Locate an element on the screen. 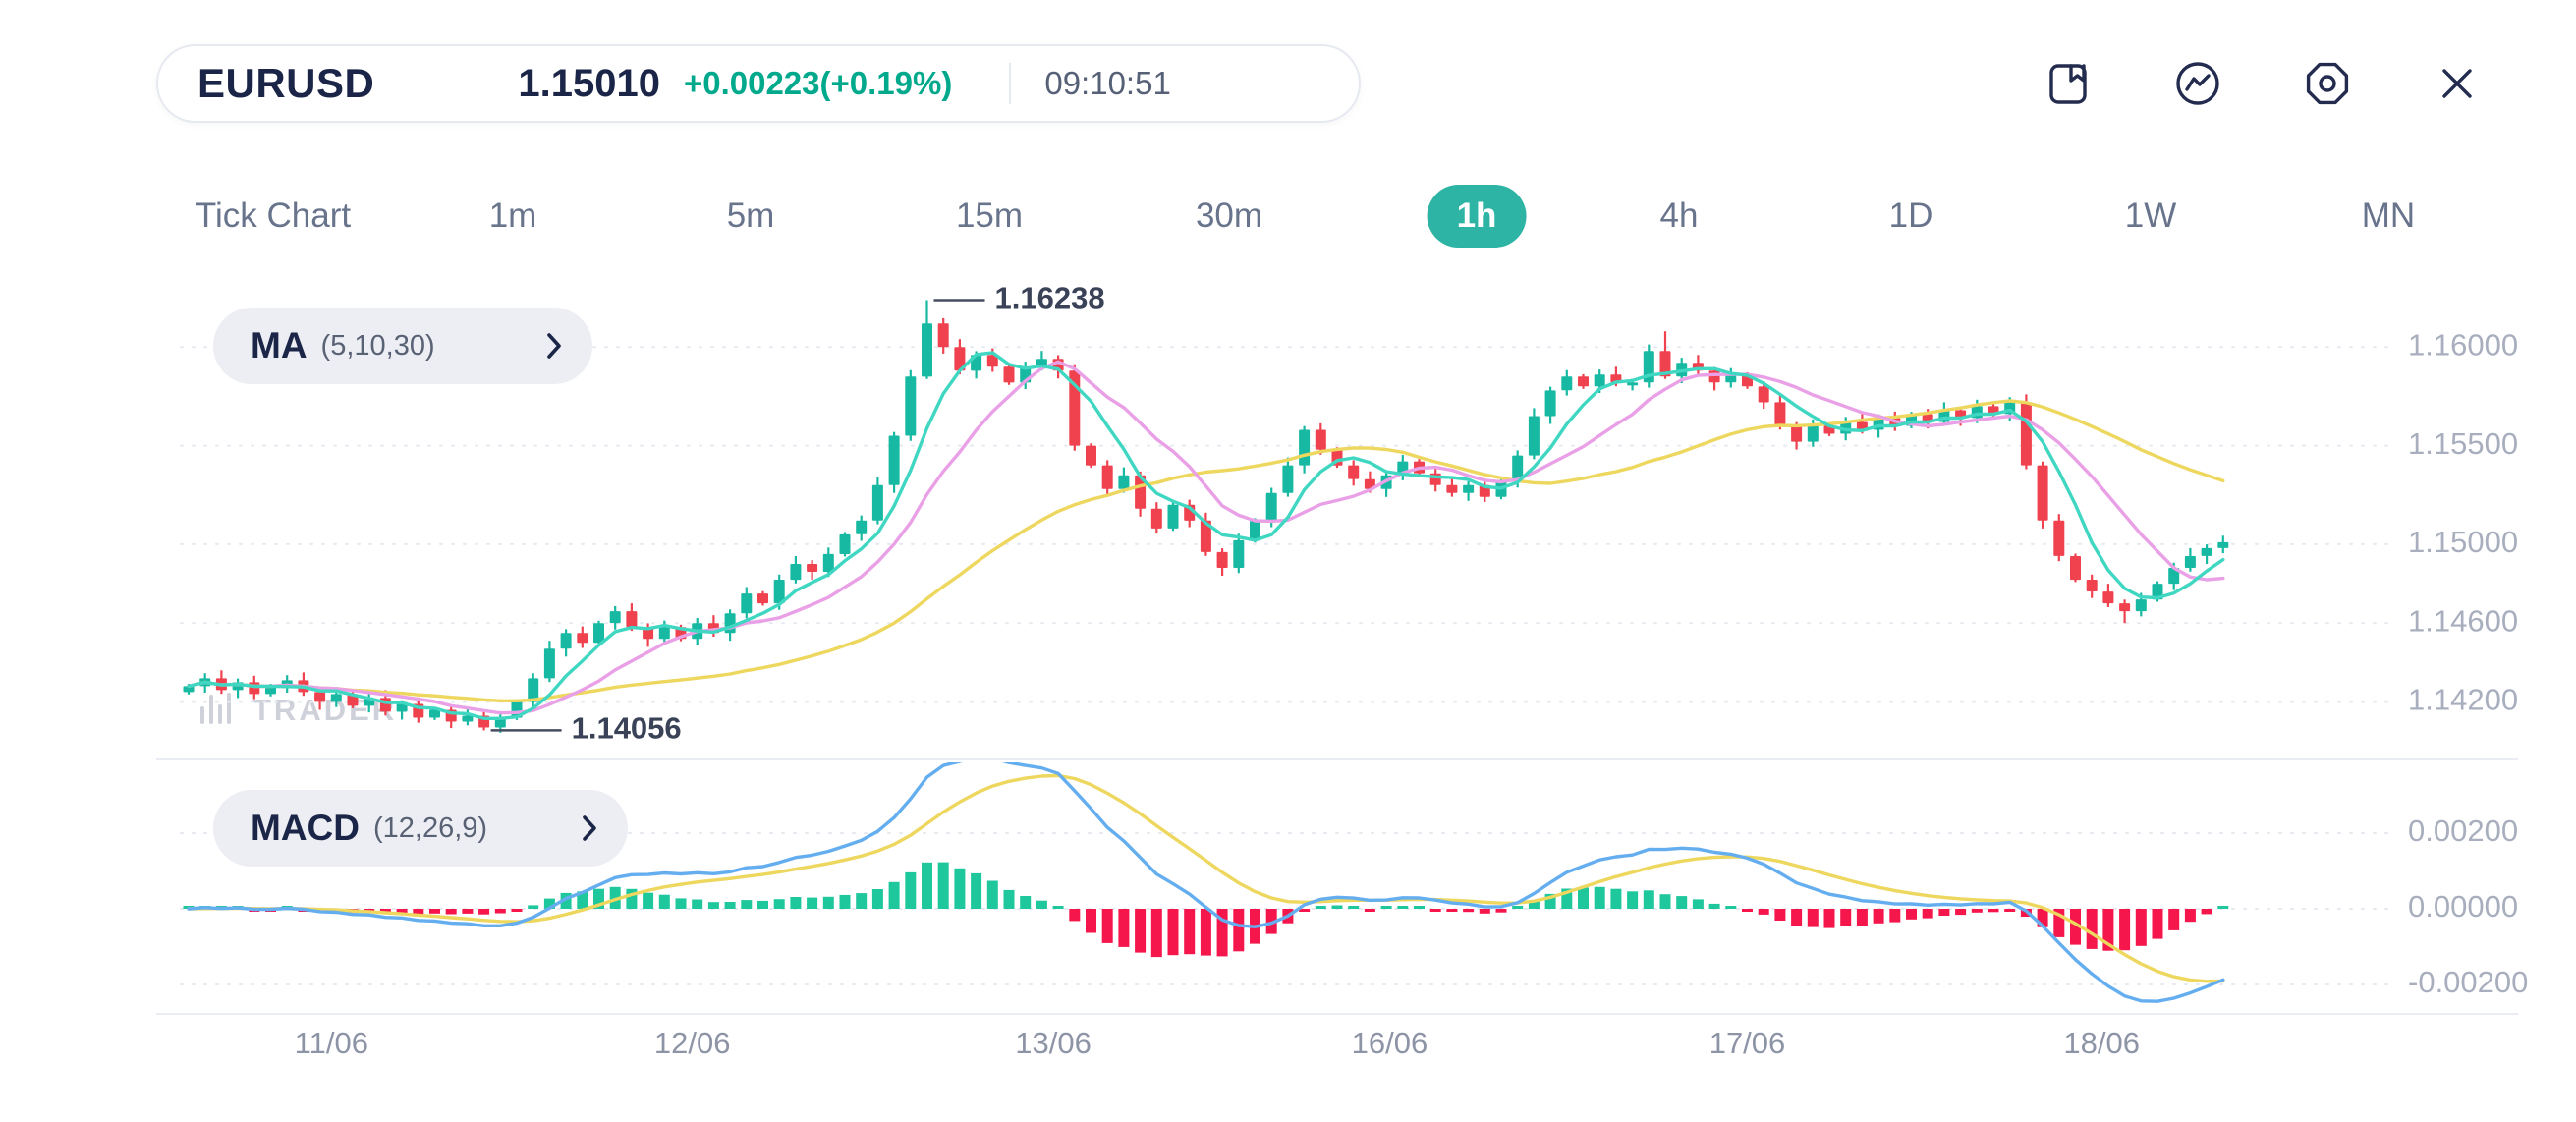 The image size is (2576, 1122). tab-5m: 5m is located at coordinates (750, 215).